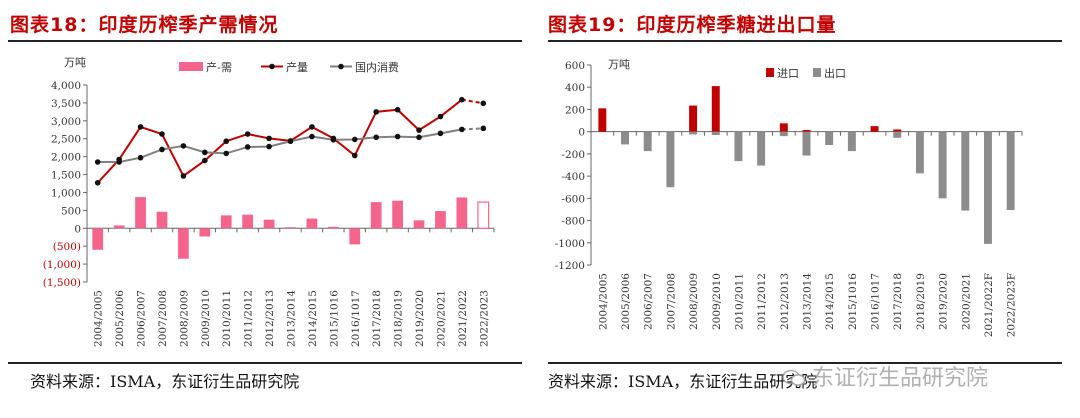 This screenshot has height=418, width=1080. Describe the element at coordinates (573, 177) in the screenshot. I see `y-tick-label: -400` at that location.